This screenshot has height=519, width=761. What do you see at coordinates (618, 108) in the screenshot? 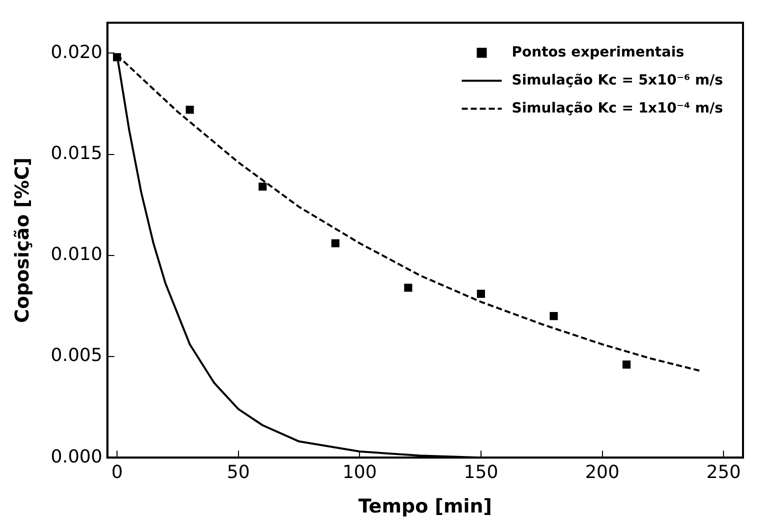
I see `legend-label: Simulação Kc = 1x10⁻⁴ m/s` at bounding box center [618, 108].